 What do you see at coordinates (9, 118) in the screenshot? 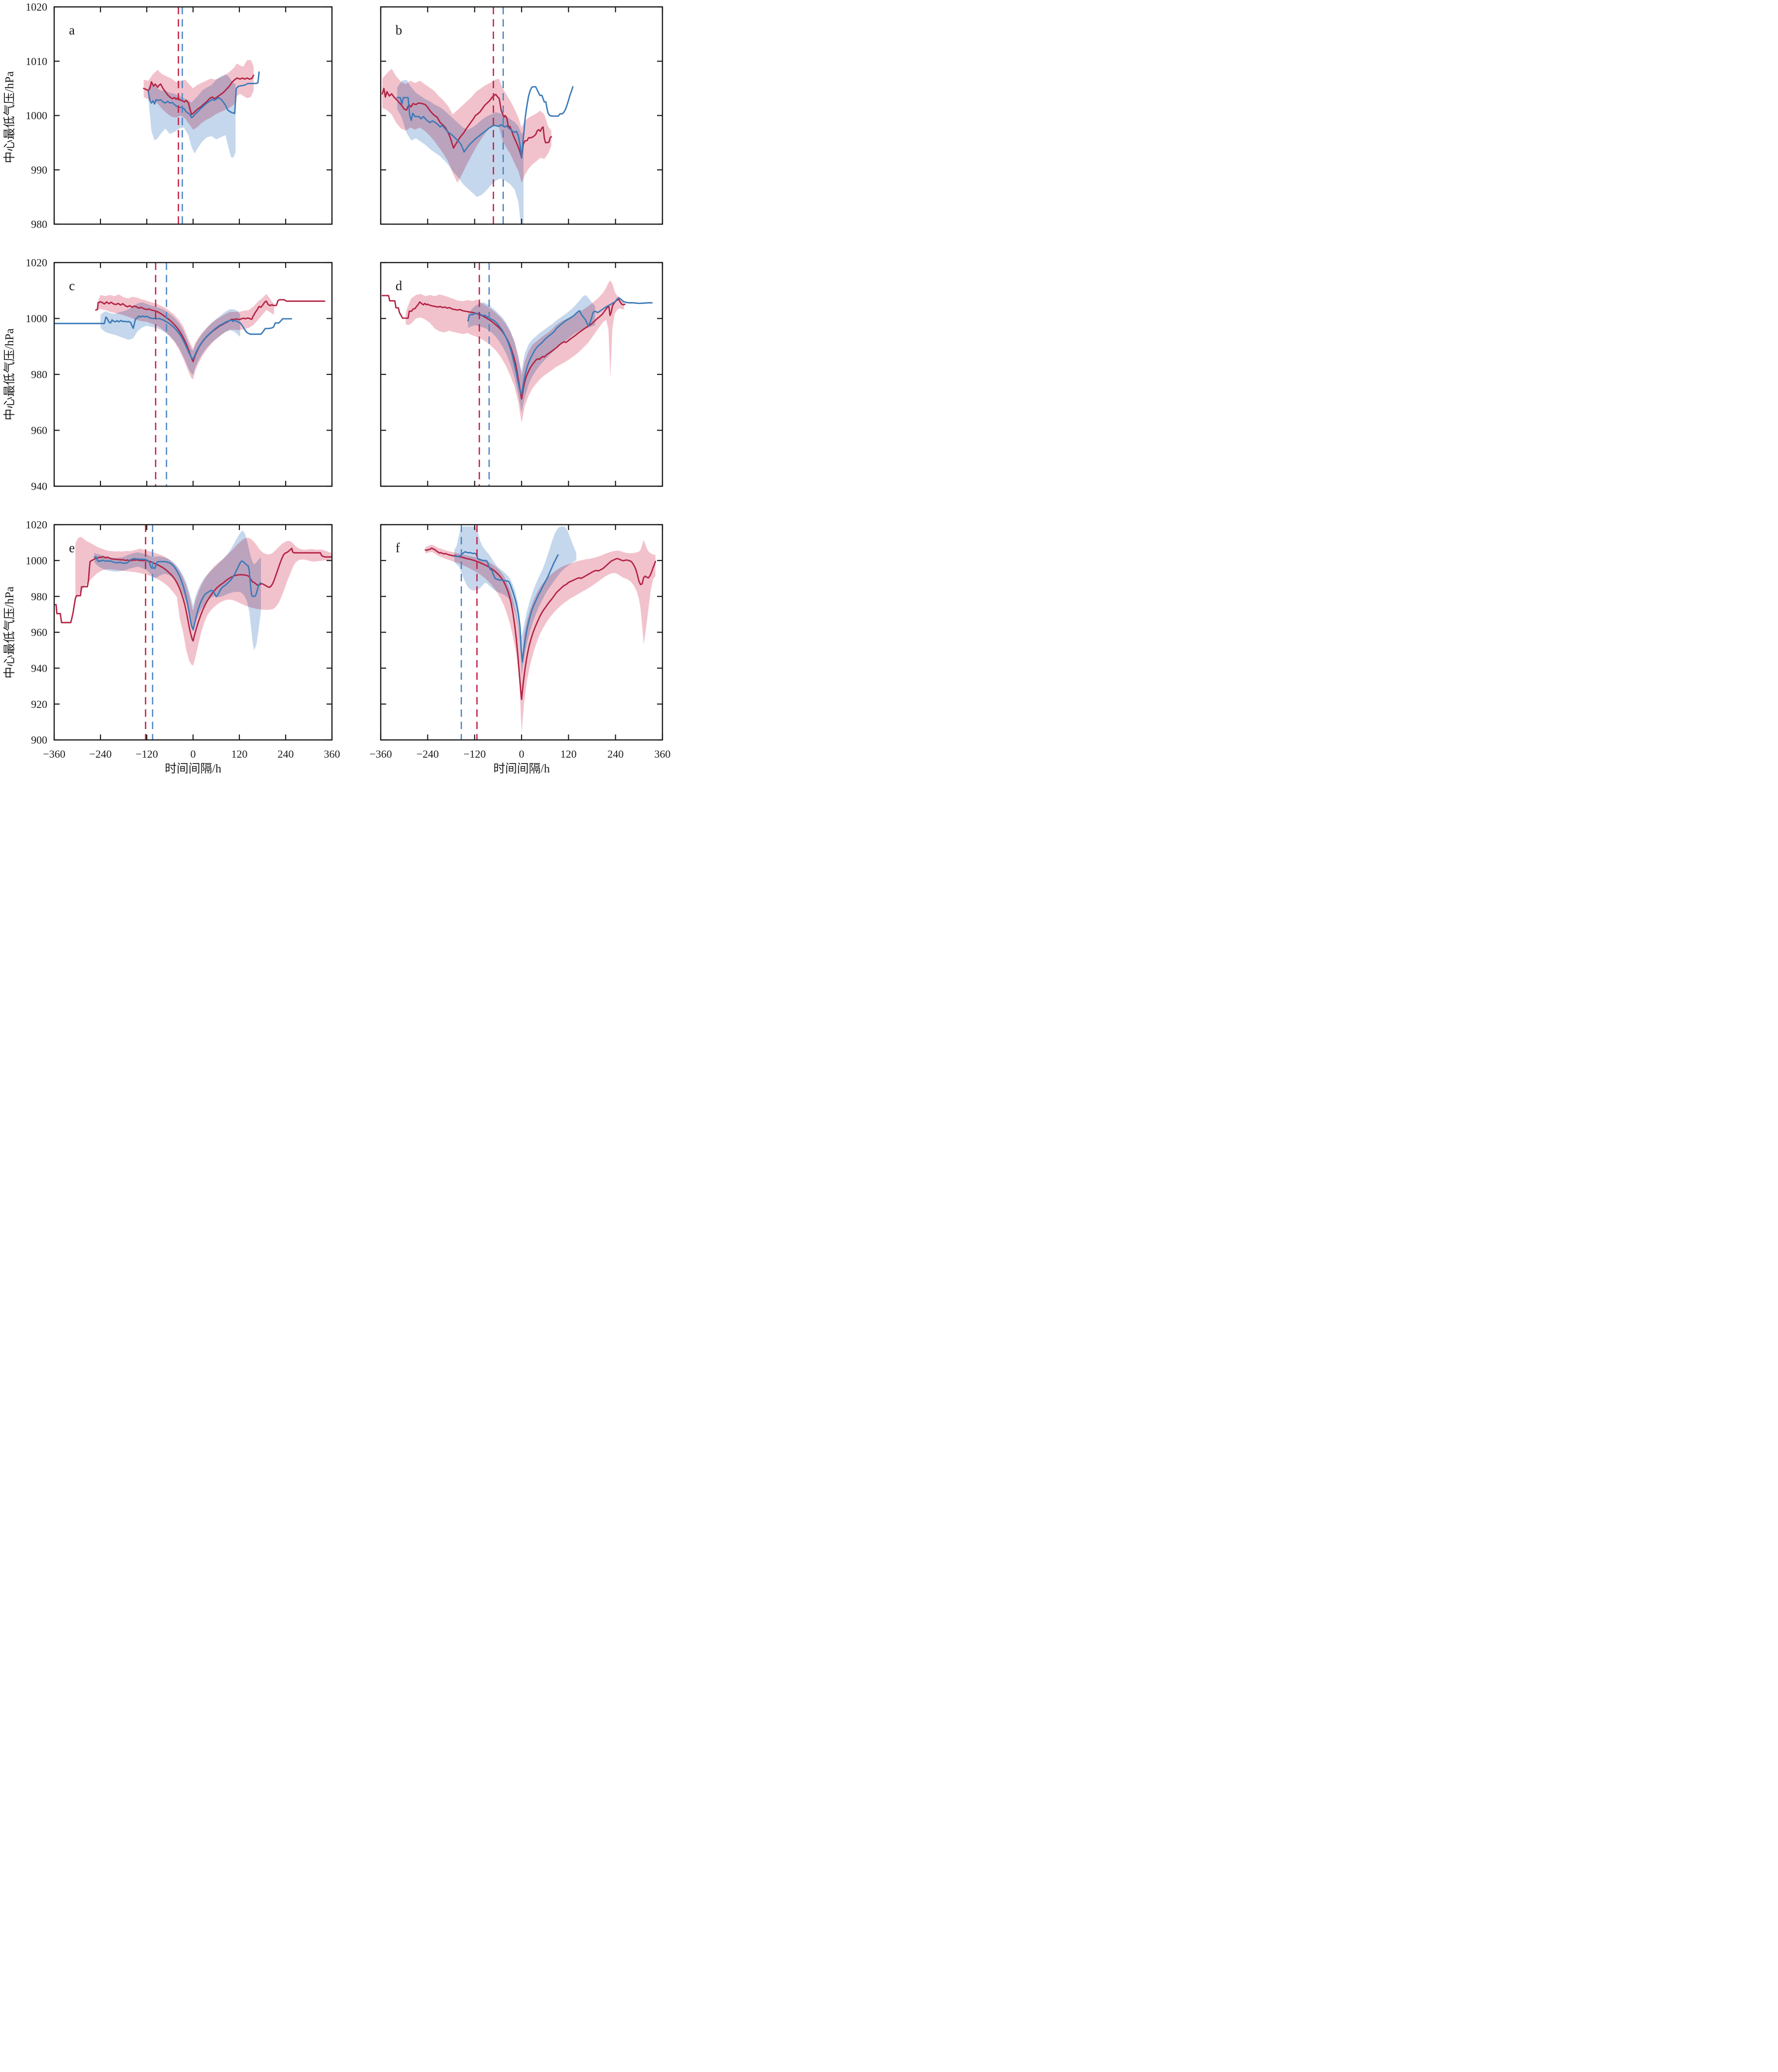
I see `y-axis-label-row1: 中心最低气压/hPa` at bounding box center [9, 118].